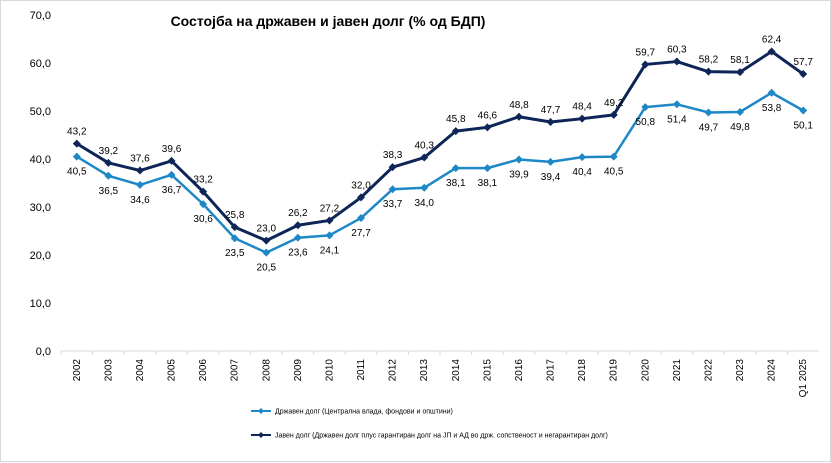  I want to click on x-tick-label: 2017, so click(551, 370).